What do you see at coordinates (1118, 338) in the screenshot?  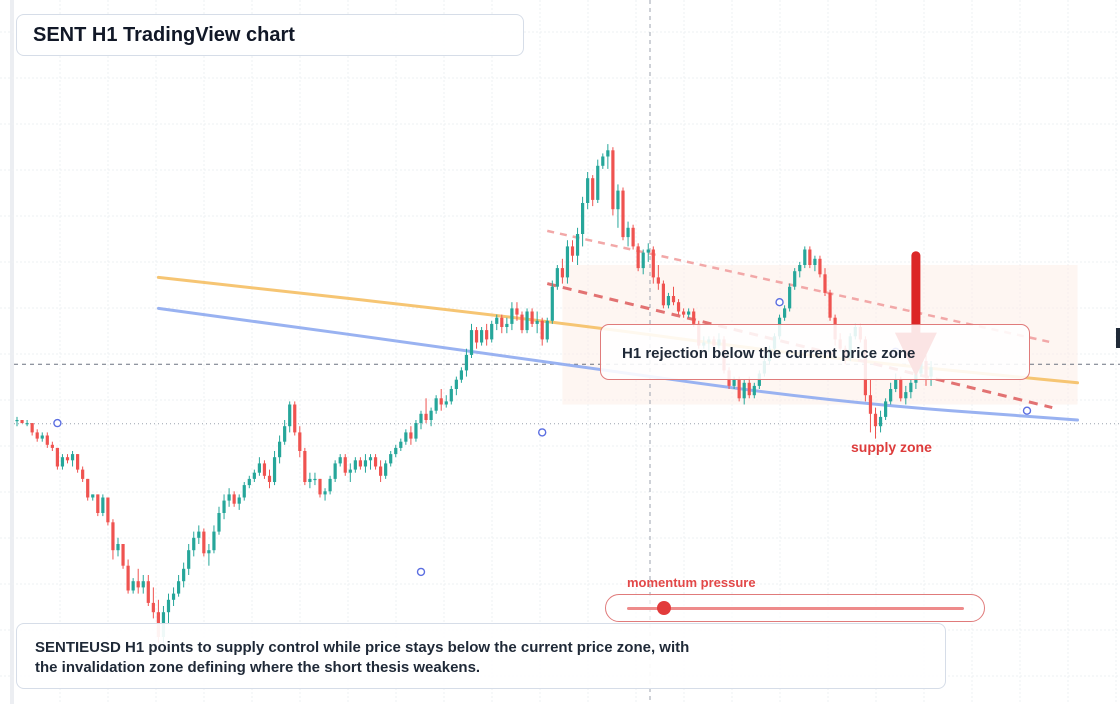 I see `price-axis-tag` at bounding box center [1118, 338].